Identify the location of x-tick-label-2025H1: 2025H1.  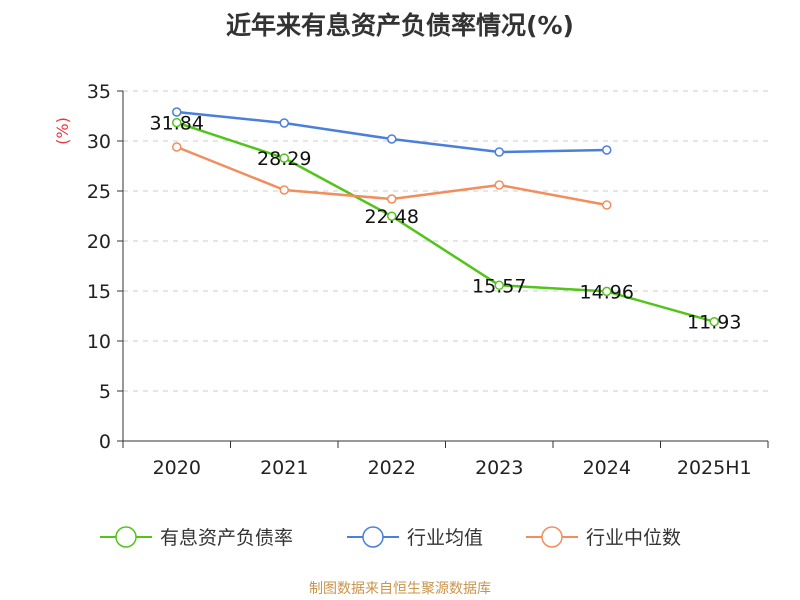
(714, 468).